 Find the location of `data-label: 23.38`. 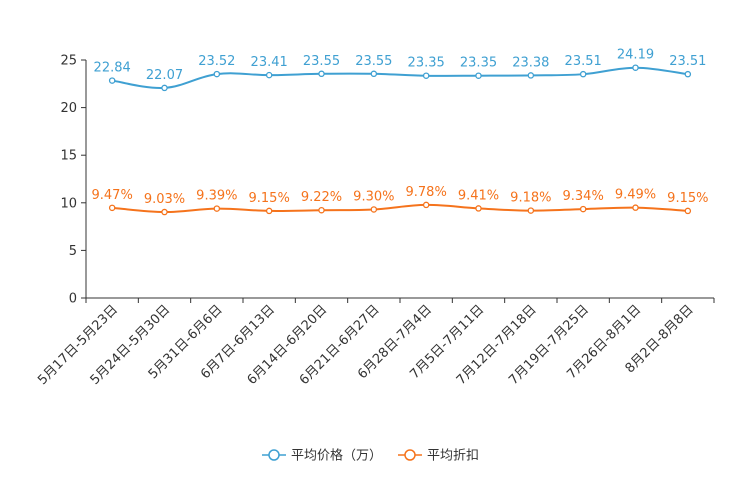

data-label: 23.38 is located at coordinates (530, 62).